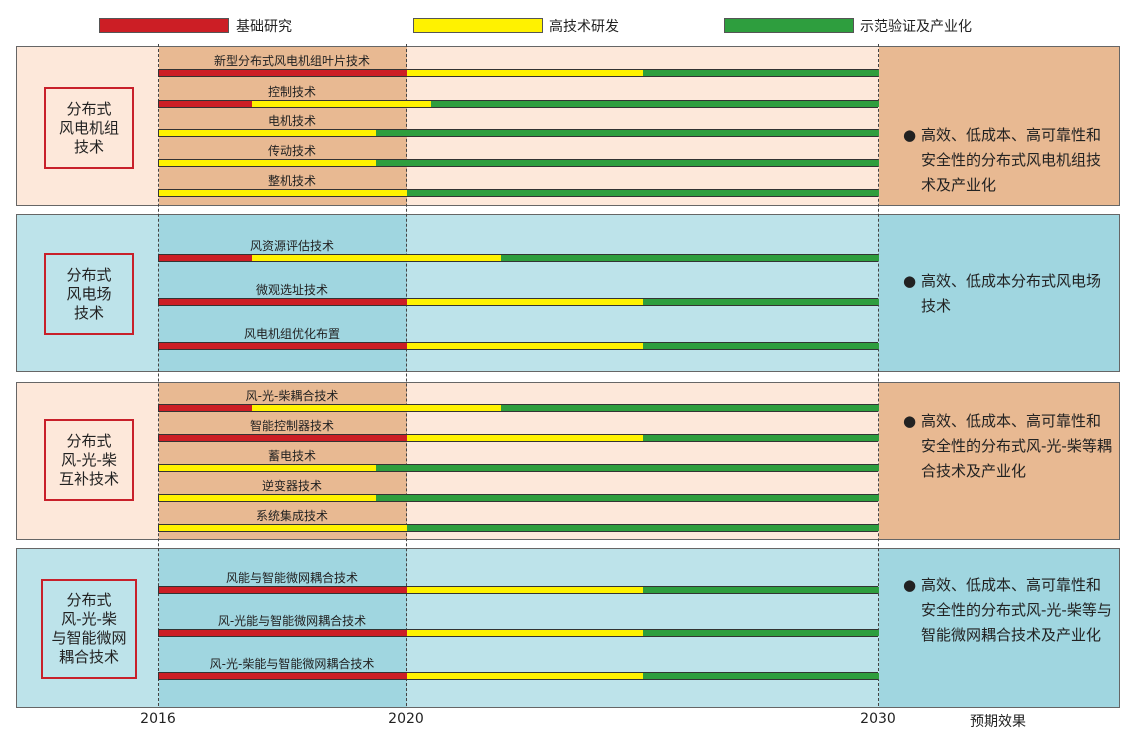 The width and height of the screenshot is (1132, 739). Describe the element at coordinates (292, 396) in the screenshot. I see `tech-item-label: 风-光-柴耦合技术` at that location.